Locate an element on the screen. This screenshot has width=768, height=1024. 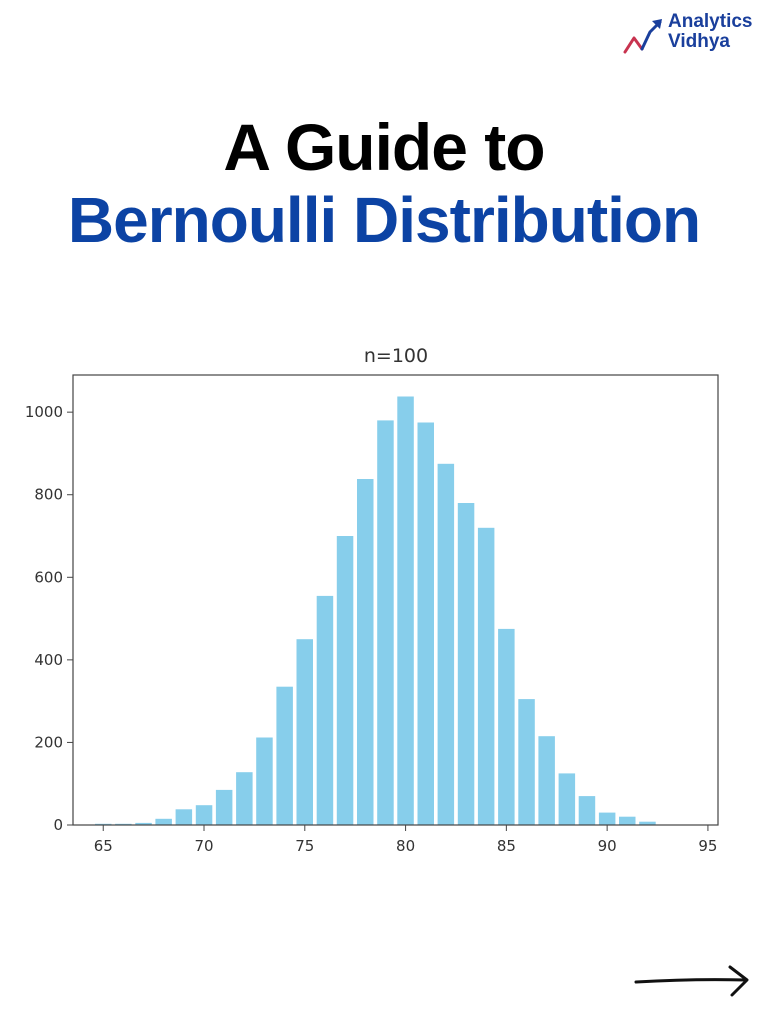
brand-line-2: Vidhya is located at coordinates (699, 41).